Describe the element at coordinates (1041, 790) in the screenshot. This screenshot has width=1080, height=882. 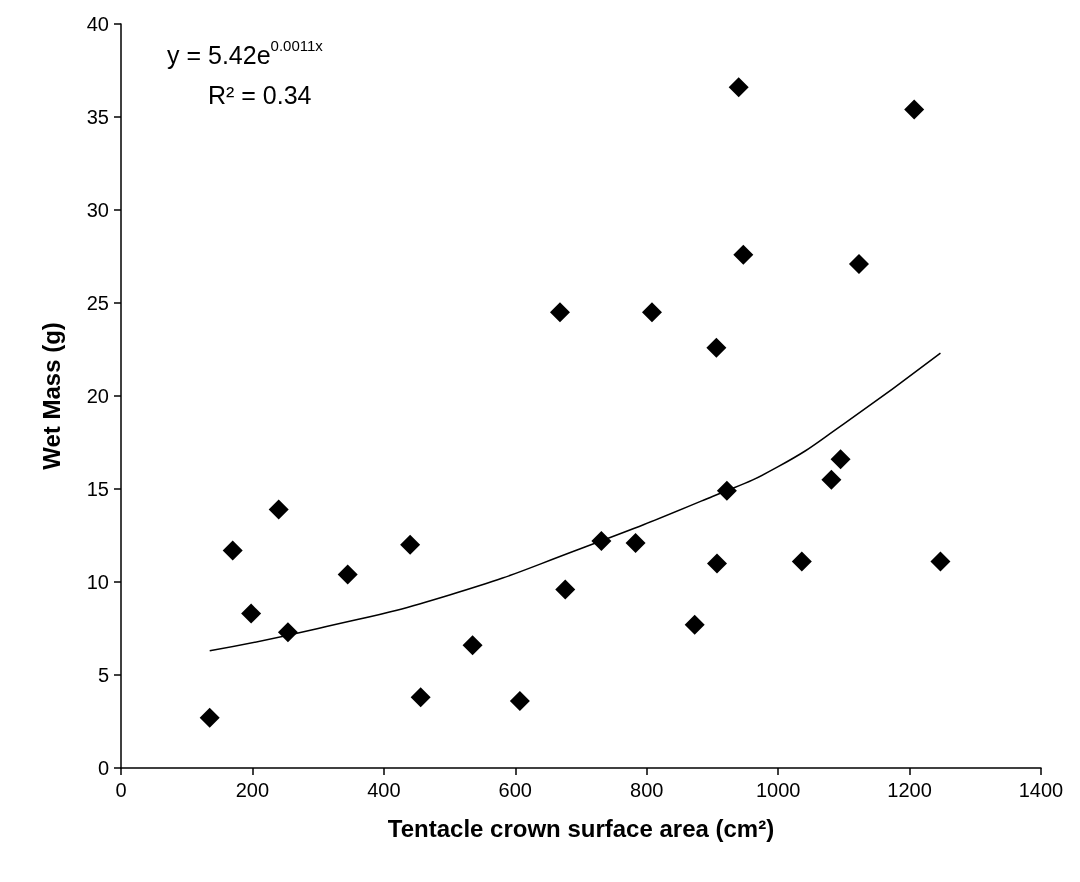
I see `x-tick-label: 1400` at that location.